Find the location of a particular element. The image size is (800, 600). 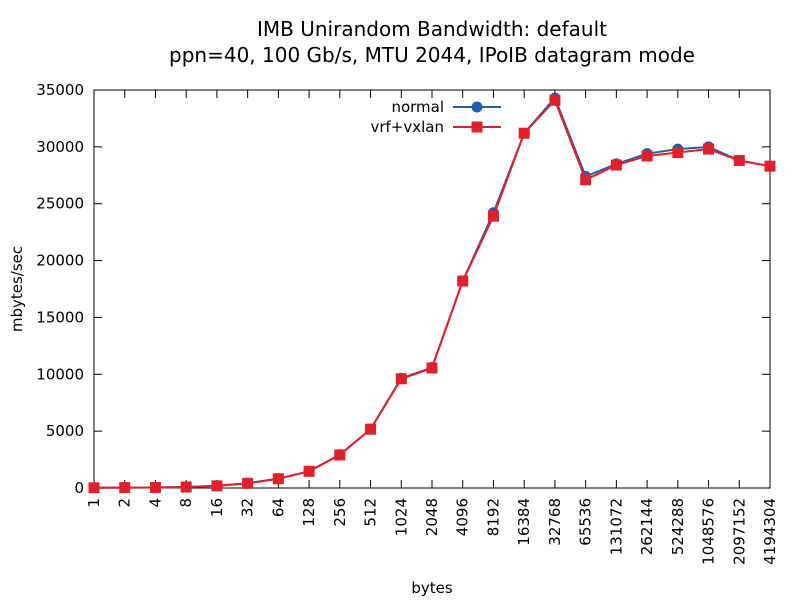

y-tick-label: 20000 is located at coordinates (60, 261).